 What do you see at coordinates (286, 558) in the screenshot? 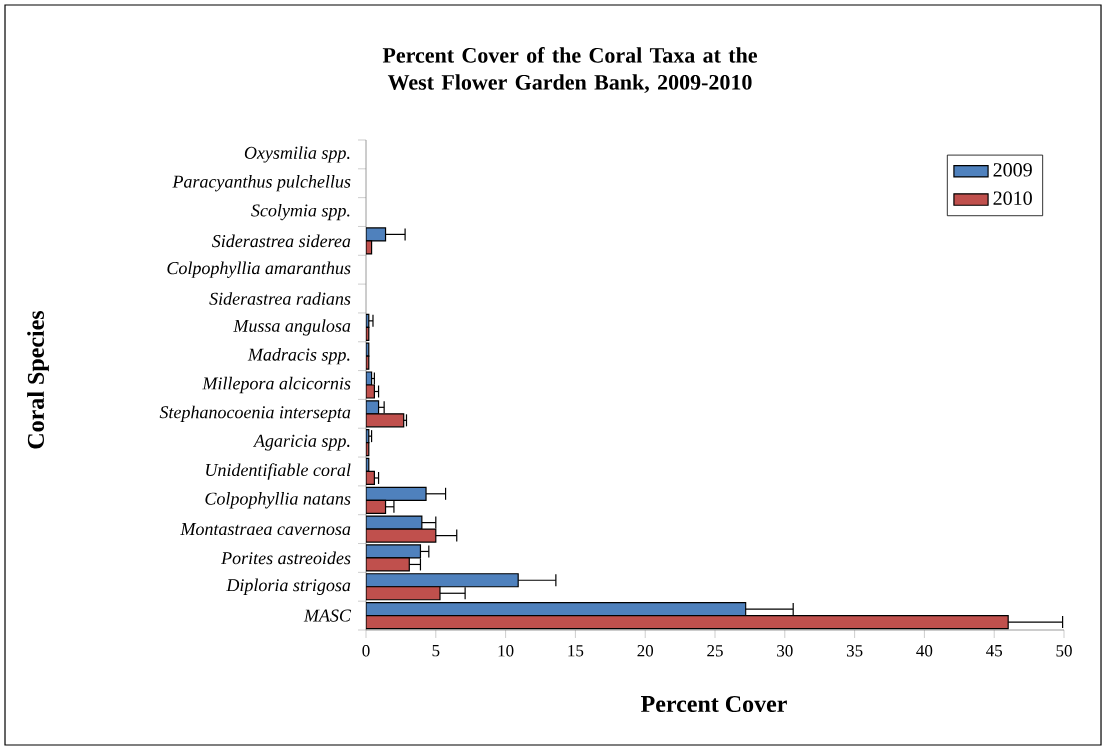
I see `y-tick-label: Porites astreoides` at bounding box center [286, 558].